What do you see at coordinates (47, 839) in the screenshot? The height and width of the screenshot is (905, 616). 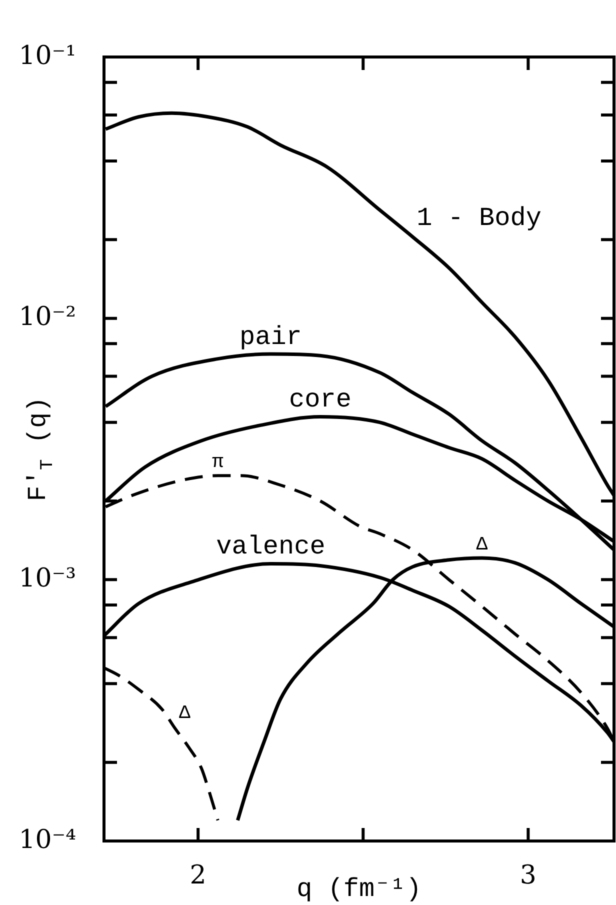 I see `y-tick-label: 10⁻⁴` at bounding box center [47, 839].